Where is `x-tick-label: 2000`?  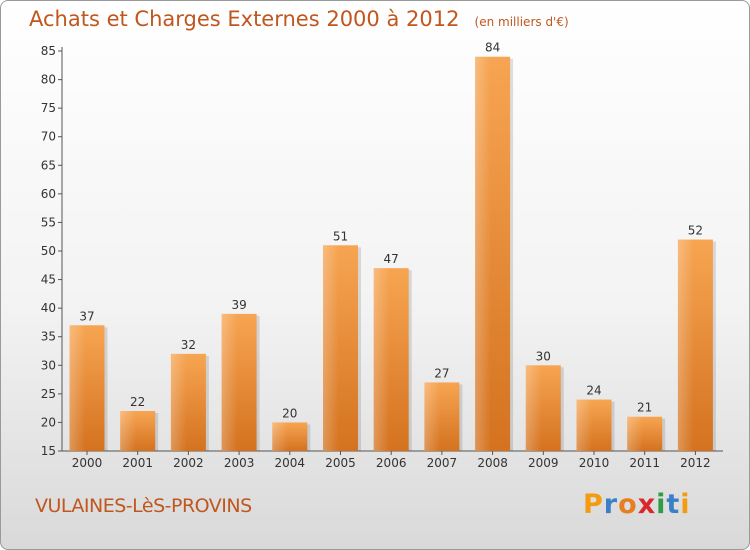
x-tick-label: 2000 is located at coordinates (87, 463).